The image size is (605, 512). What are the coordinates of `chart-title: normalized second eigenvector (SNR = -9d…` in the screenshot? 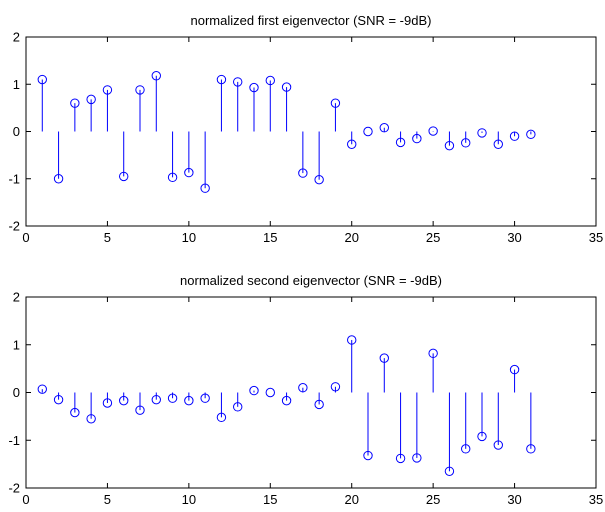 It's located at (311, 280).